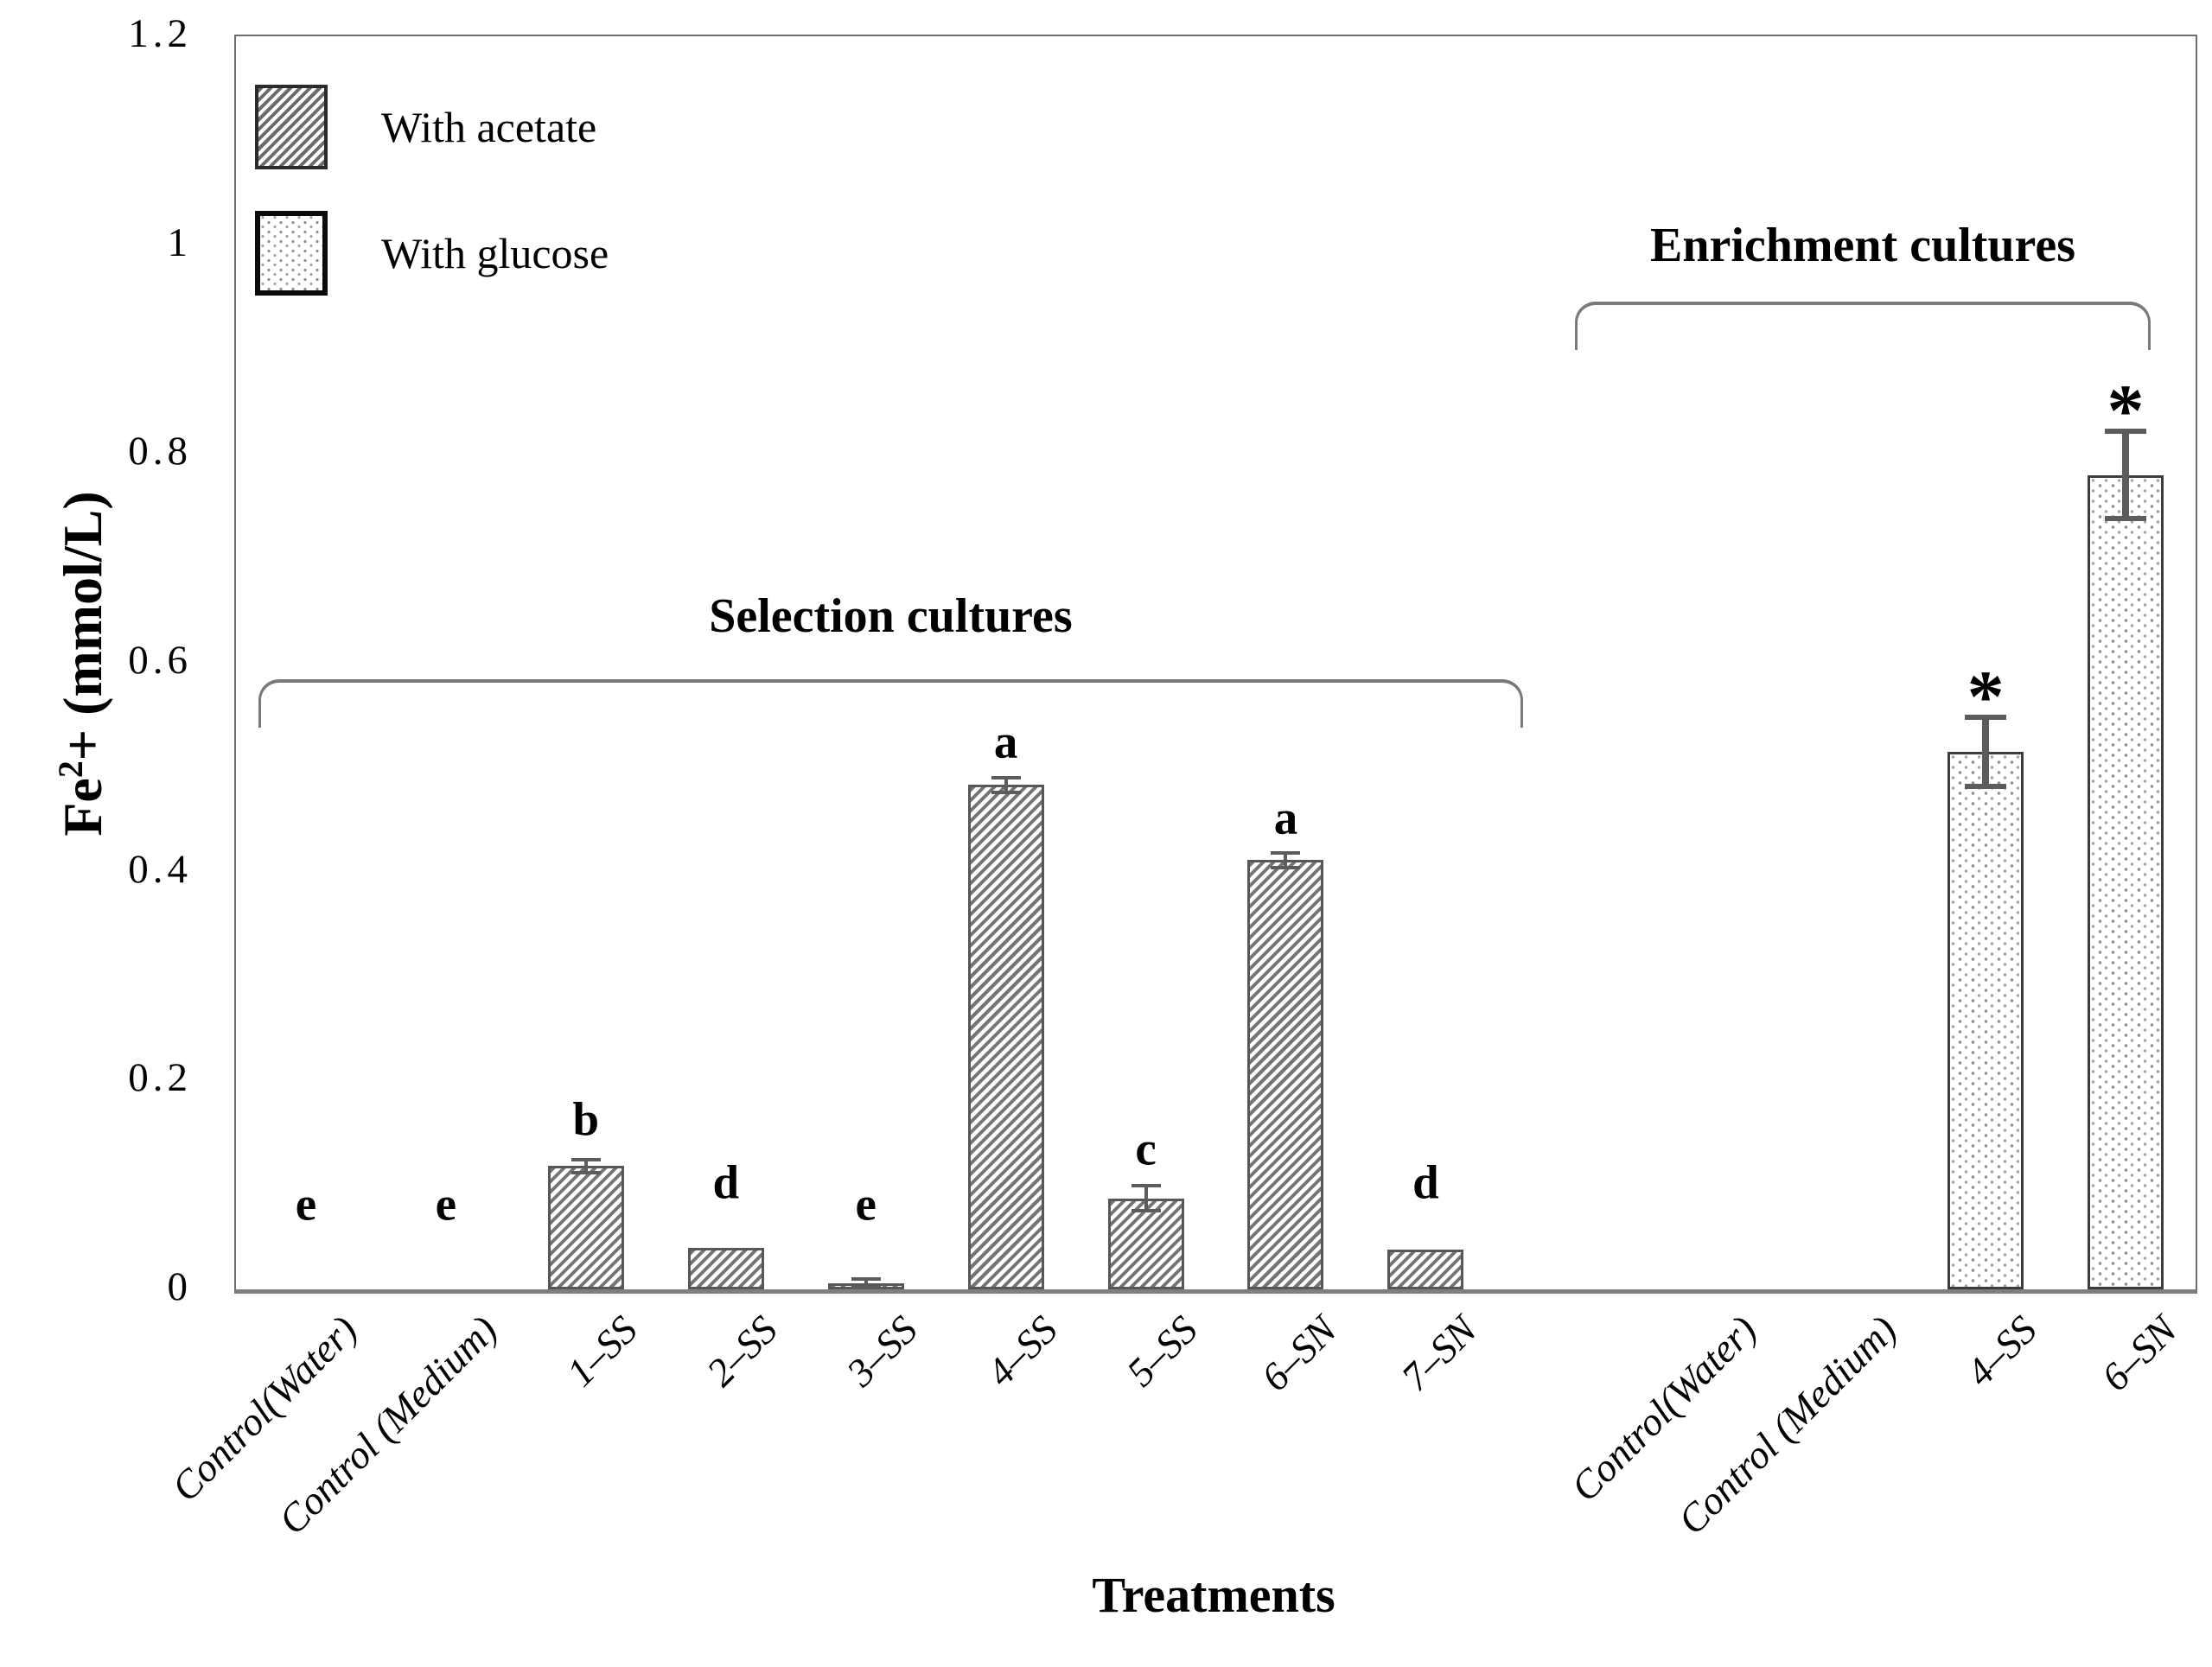  I want to click on legend-item-acetate: With acetate, so click(432, 127).